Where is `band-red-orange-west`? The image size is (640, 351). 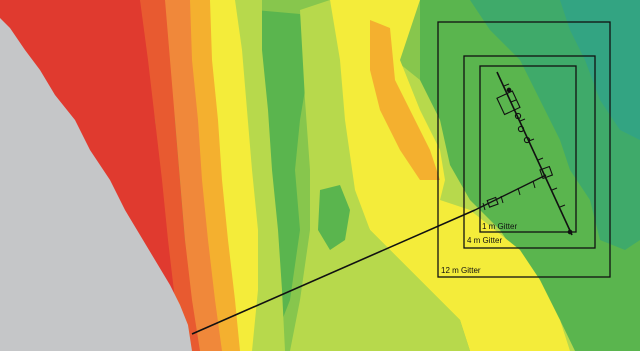 band-red-orange-west is located at coordinates (165, 175).